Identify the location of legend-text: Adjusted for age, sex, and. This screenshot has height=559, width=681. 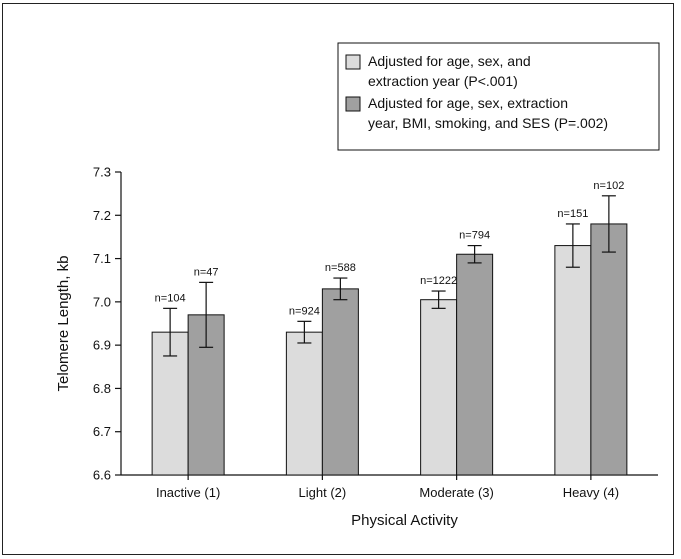
(449, 61).